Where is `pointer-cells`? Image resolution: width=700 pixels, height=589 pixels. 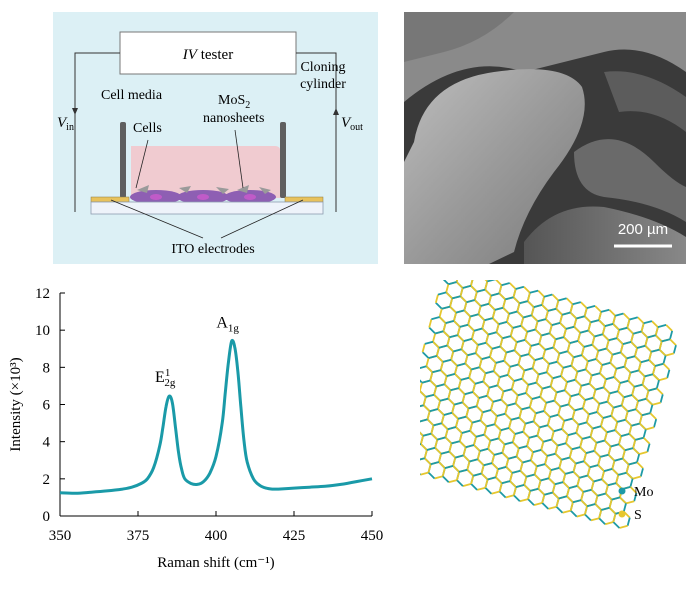
pointer-cells is located at coordinates (142, 164).